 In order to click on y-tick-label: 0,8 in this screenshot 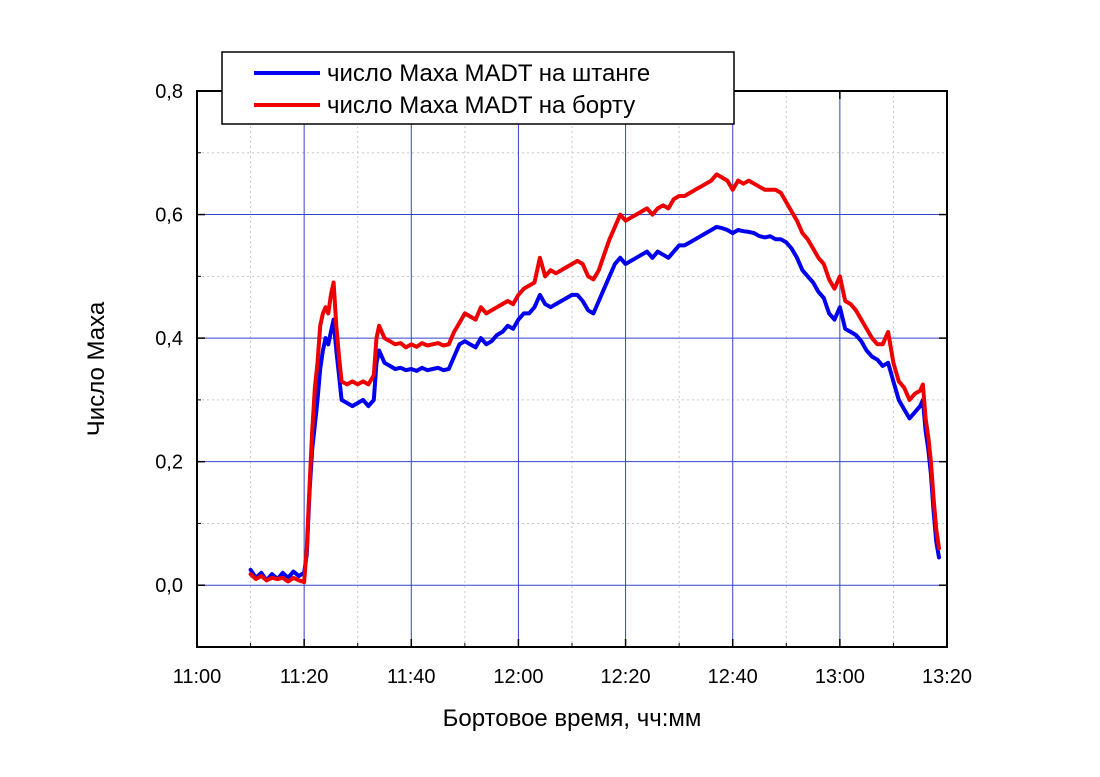, I will do `click(169, 92)`.